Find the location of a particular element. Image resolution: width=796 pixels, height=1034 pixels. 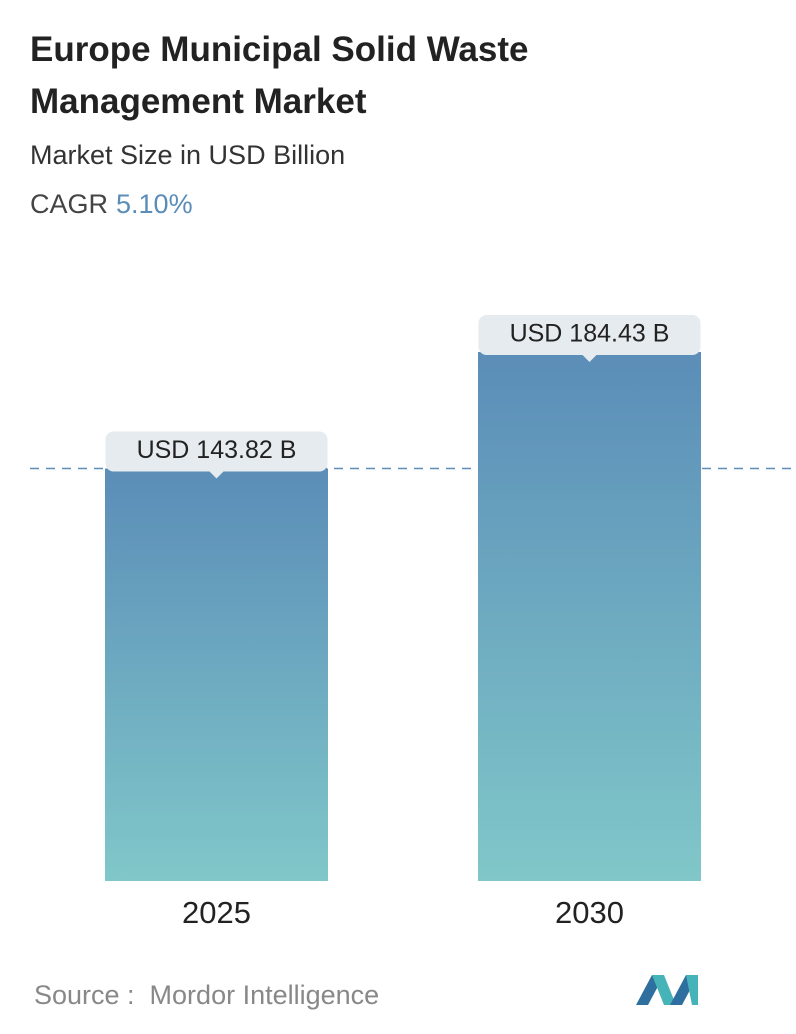

x-tick-label: 2030 is located at coordinates (589, 912).